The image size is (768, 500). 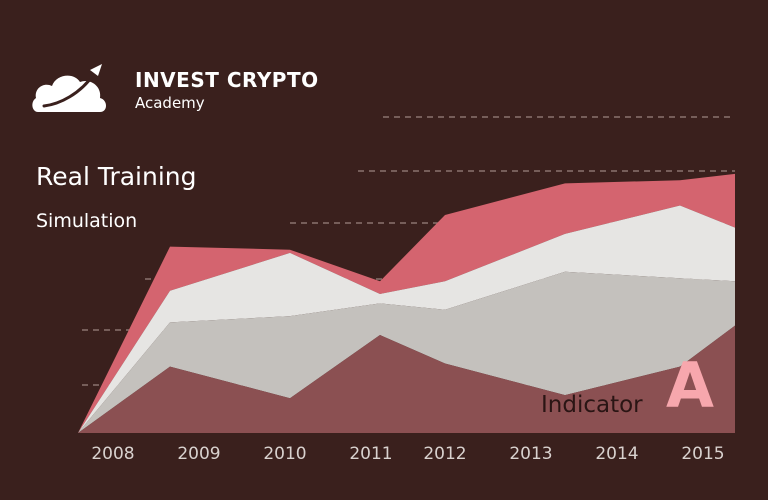 What do you see at coordinates (370, 454) in the screenshot?
I see `x-tick-label: 2011` at bounding box center [370, 454].